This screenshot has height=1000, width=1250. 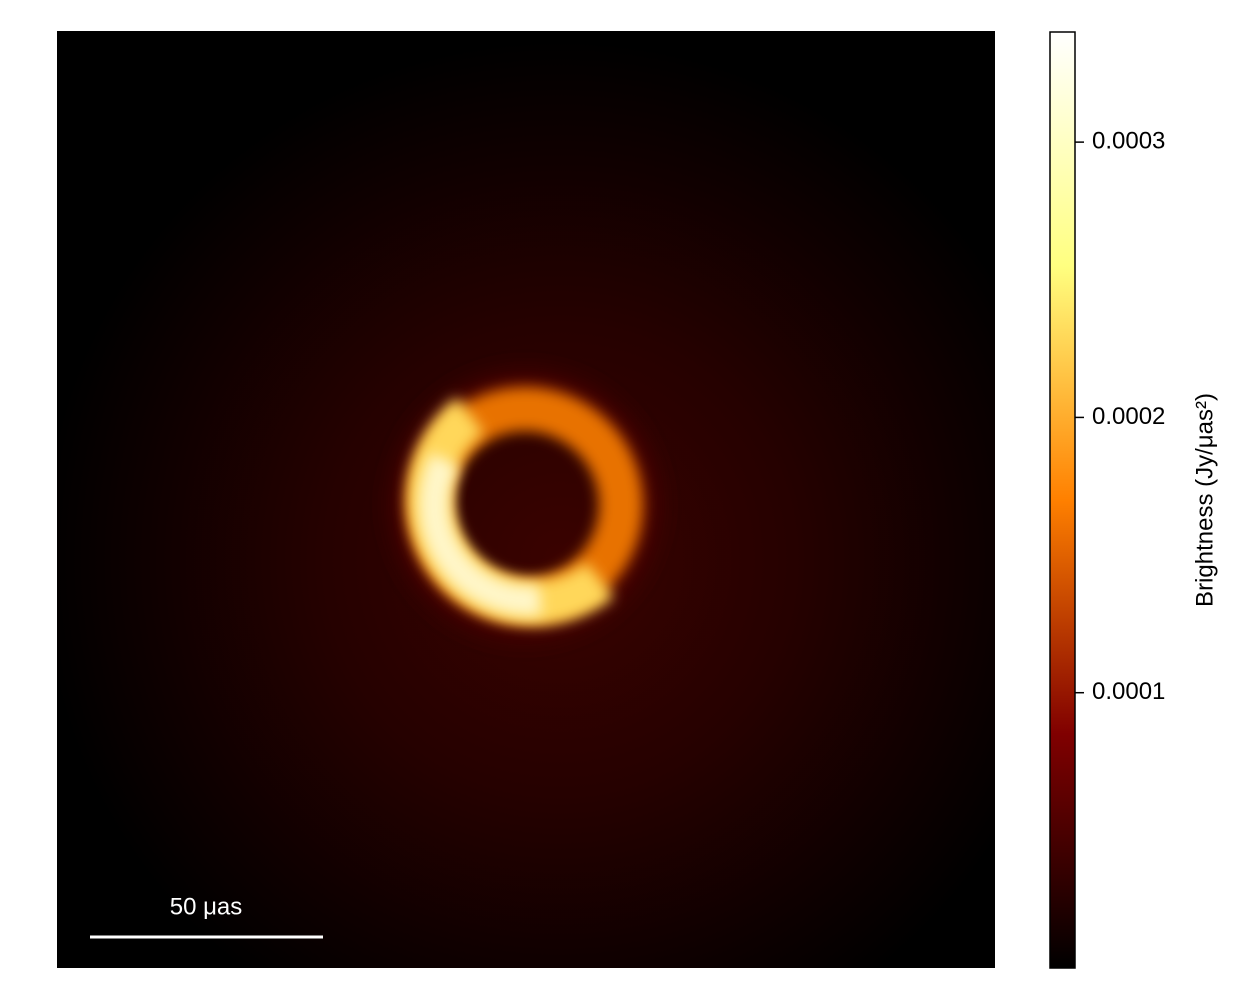 What do you see at coordinates (1062, 500) in the screenshot?
I see `colorbar` at bounding box center [1062, 500].